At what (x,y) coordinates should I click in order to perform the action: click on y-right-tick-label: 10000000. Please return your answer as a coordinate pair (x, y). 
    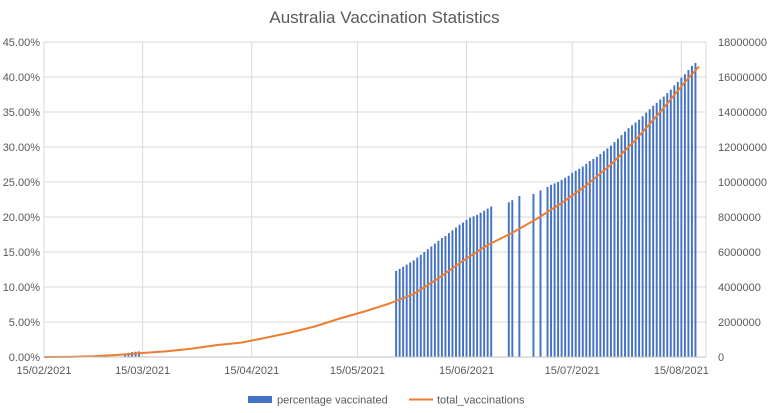
    Looking at the image, I should click on (742, 183).